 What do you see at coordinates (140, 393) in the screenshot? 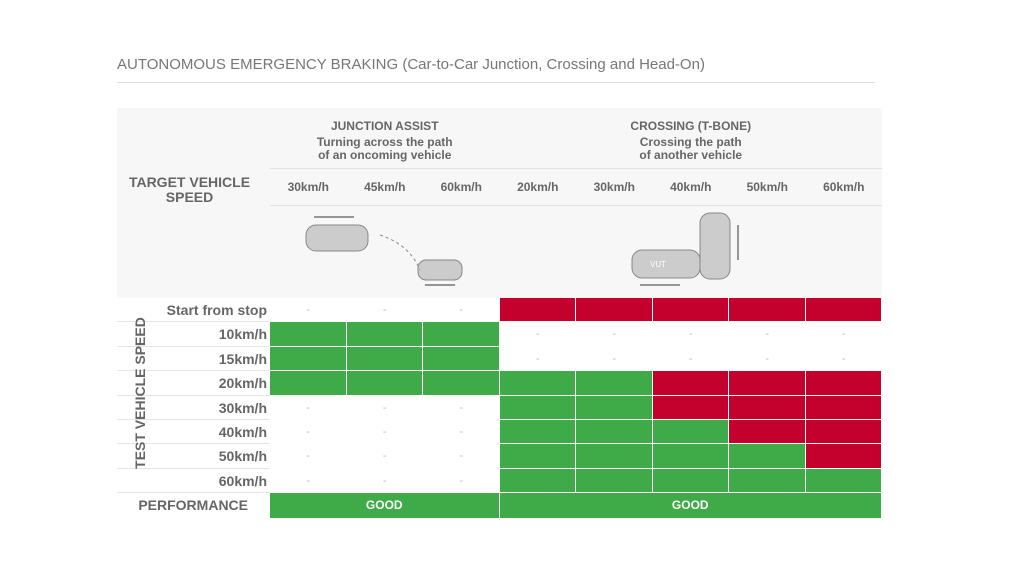
I see `test-label: TEST VEHICLE SPEED` at bounding box center [140, 393].